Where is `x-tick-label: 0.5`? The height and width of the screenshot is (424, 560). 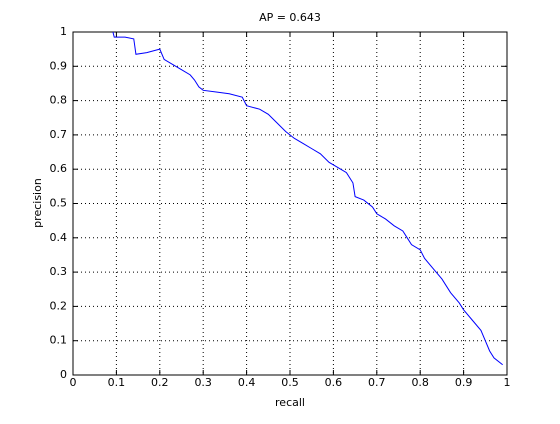
x-tick-label: 0.5 is located at coordinates (290, 382).